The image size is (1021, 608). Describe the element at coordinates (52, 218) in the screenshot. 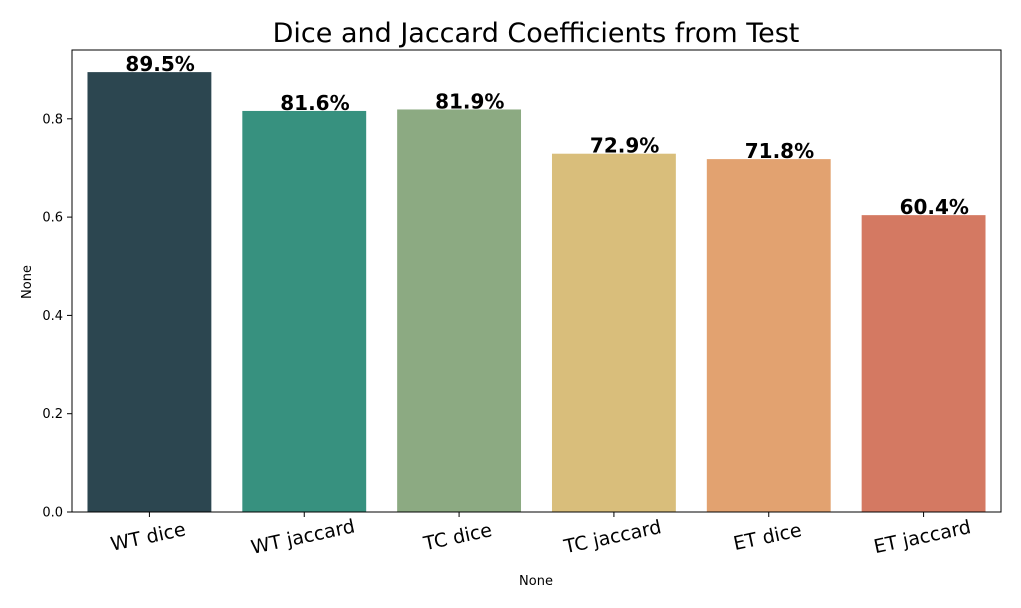

I see `y-tick-label: 0.6` at that location.